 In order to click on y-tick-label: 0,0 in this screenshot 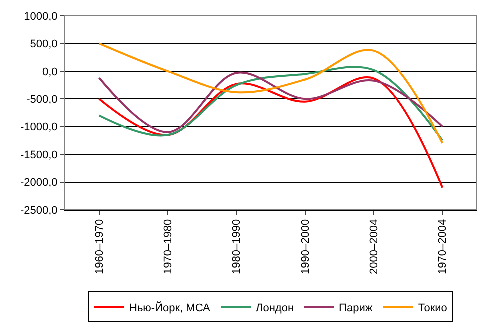, I will do `click(50, 72)`.